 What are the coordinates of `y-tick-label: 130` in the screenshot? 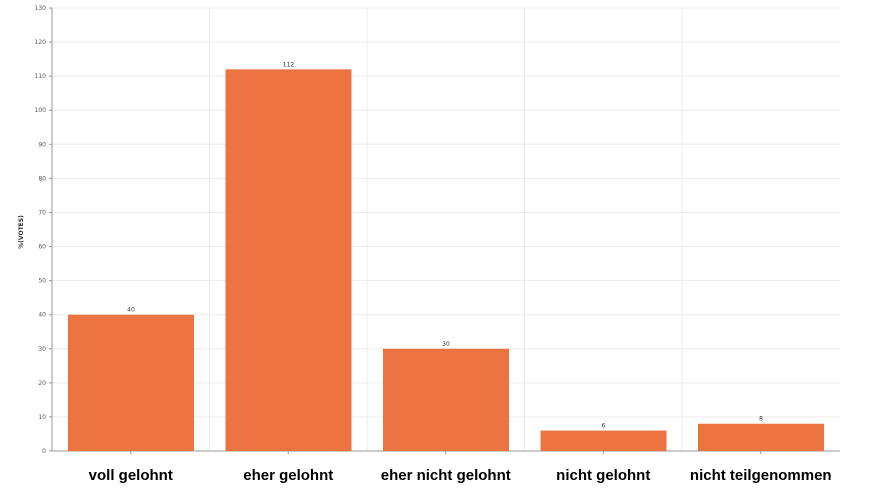 It's located at (41, 8).